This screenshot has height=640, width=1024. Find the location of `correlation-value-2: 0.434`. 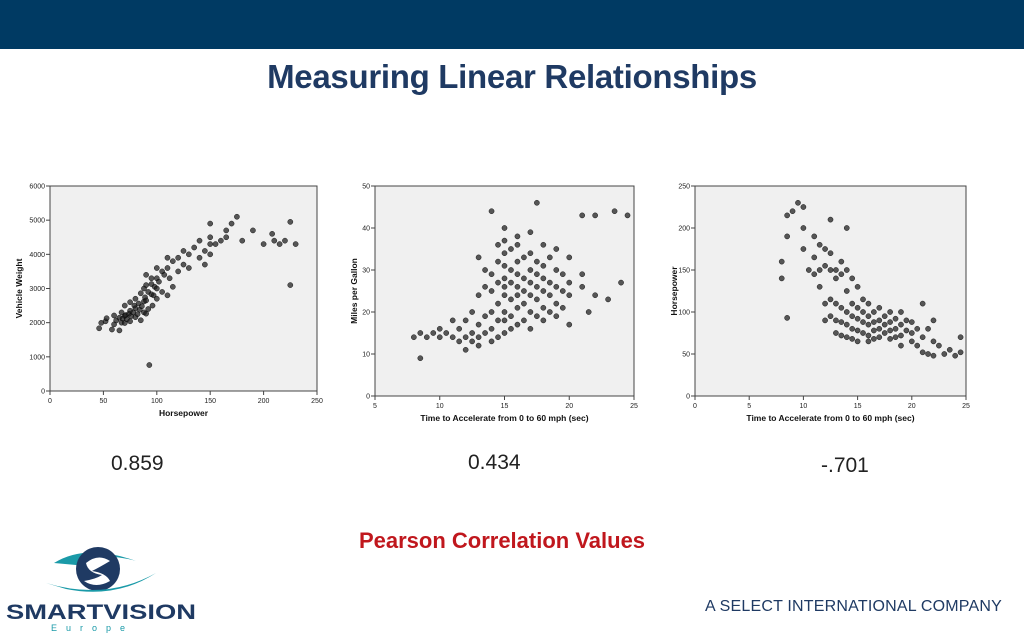

correlation-value-2: 0.434 is located at coordinates (494, 462).